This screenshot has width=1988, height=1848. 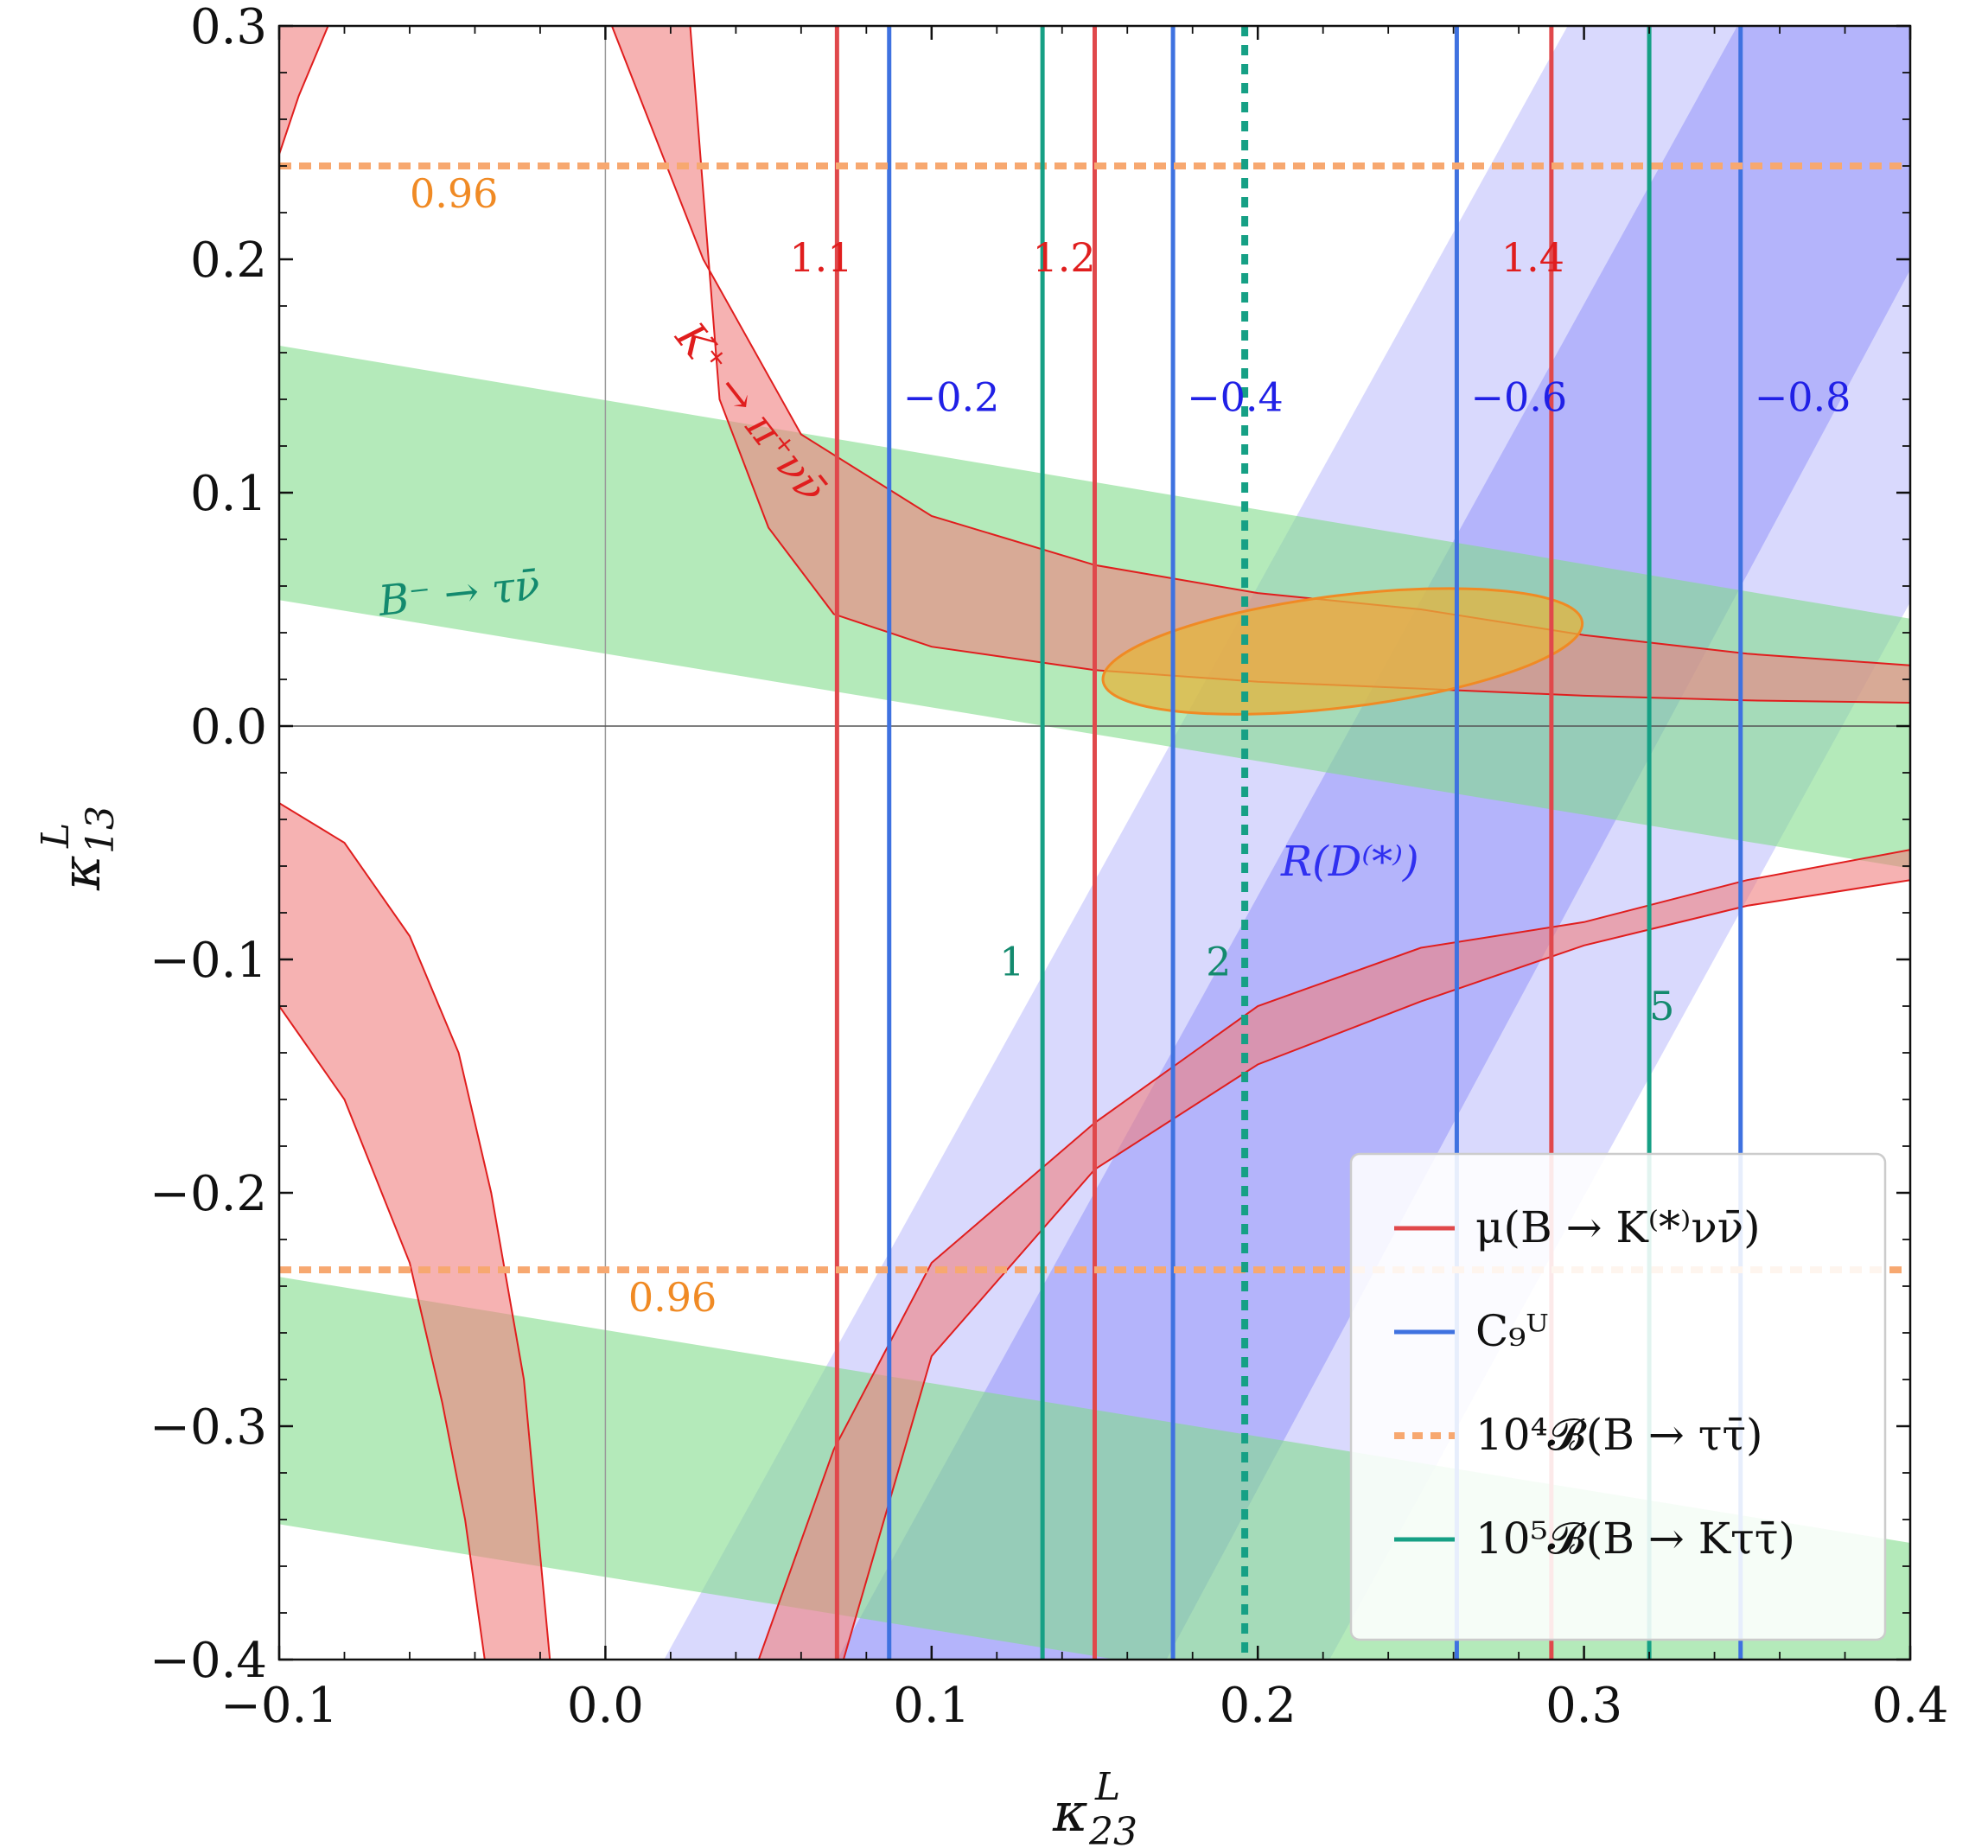 I want to click on c9-line-label: −0.6, so click(x=1518, y=396).